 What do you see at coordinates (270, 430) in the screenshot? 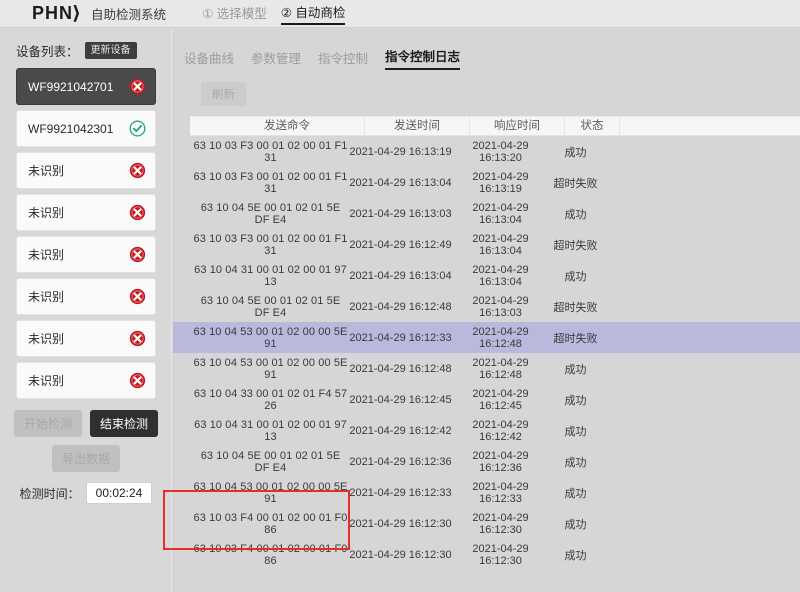
I see `cell-command: 63 10 04 31 00 01 02 00 01 97 13` at bounding box center [270, 430].